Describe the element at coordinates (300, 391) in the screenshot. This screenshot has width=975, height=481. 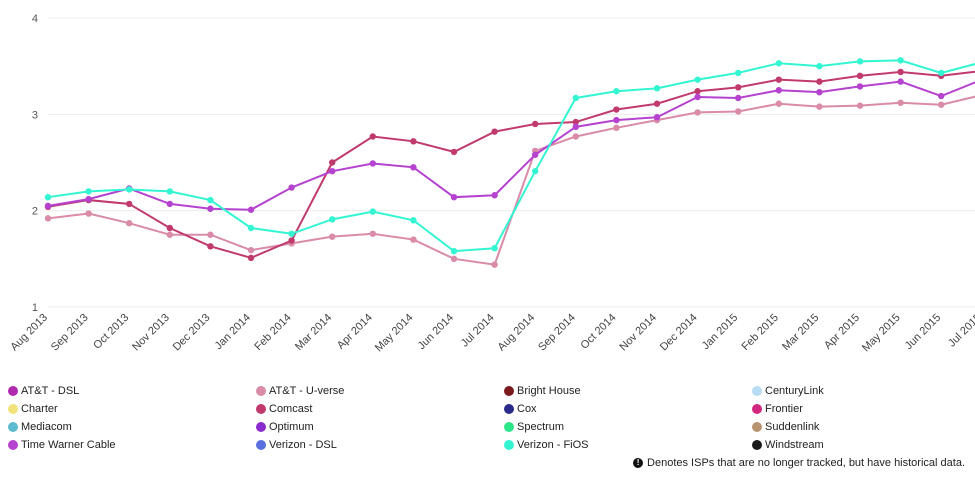
I see `legend-item-at-t-u-verse: AT&T - U-verse` at that location.